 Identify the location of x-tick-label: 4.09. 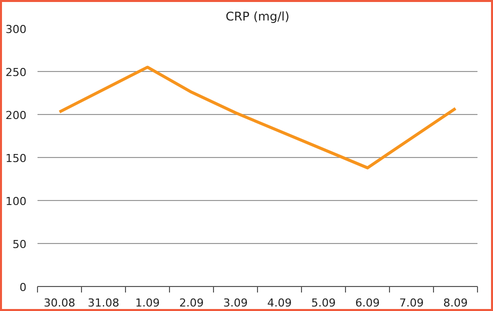
(279, 303).